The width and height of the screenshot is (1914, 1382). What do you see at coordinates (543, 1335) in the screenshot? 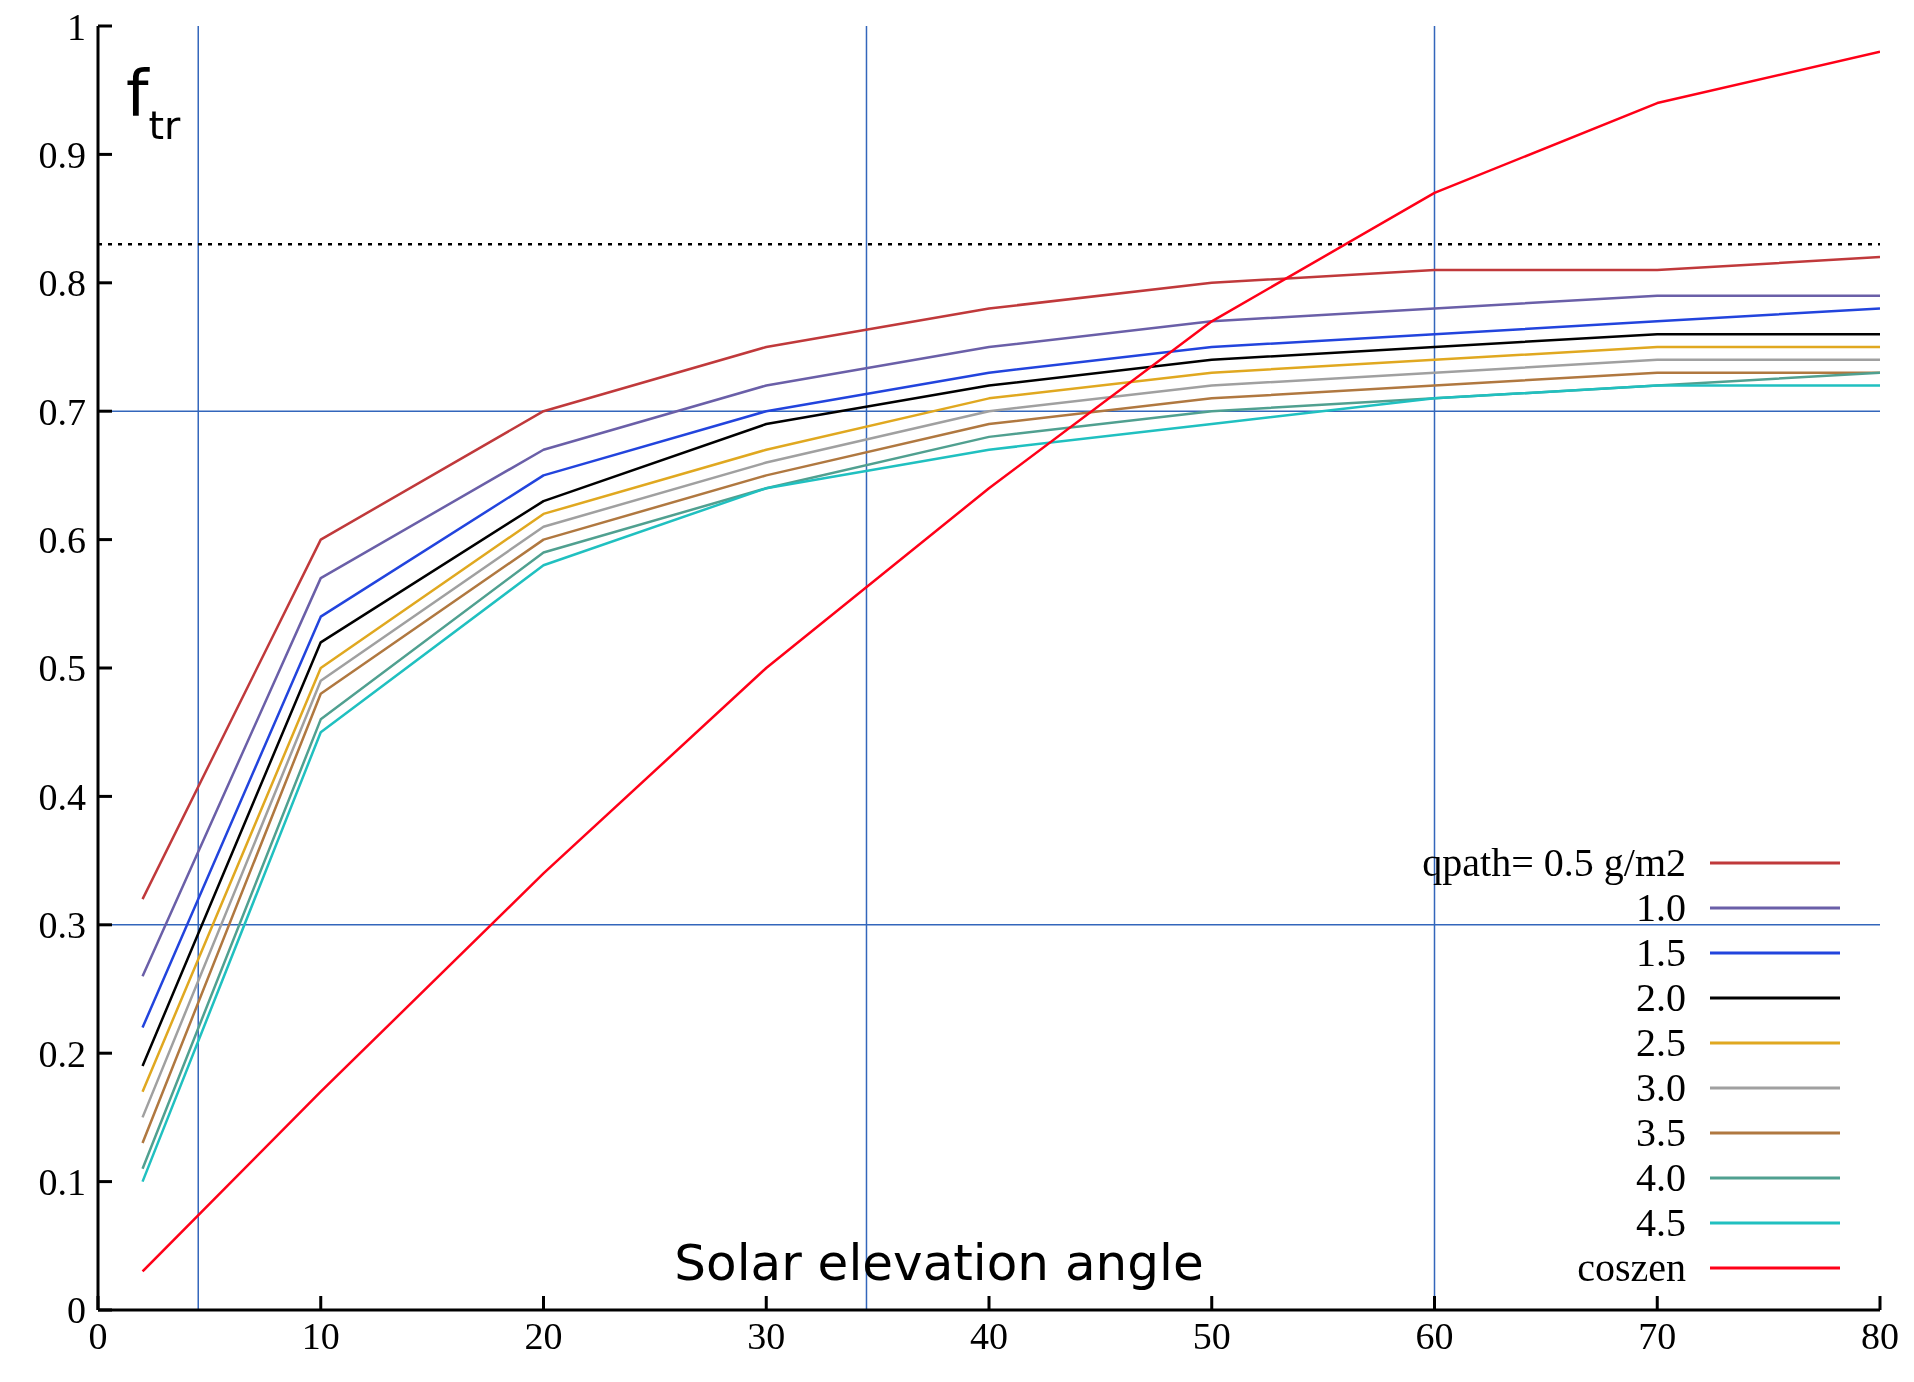
I see `x-tick-label: 20` at bounding box center [543, 1335].